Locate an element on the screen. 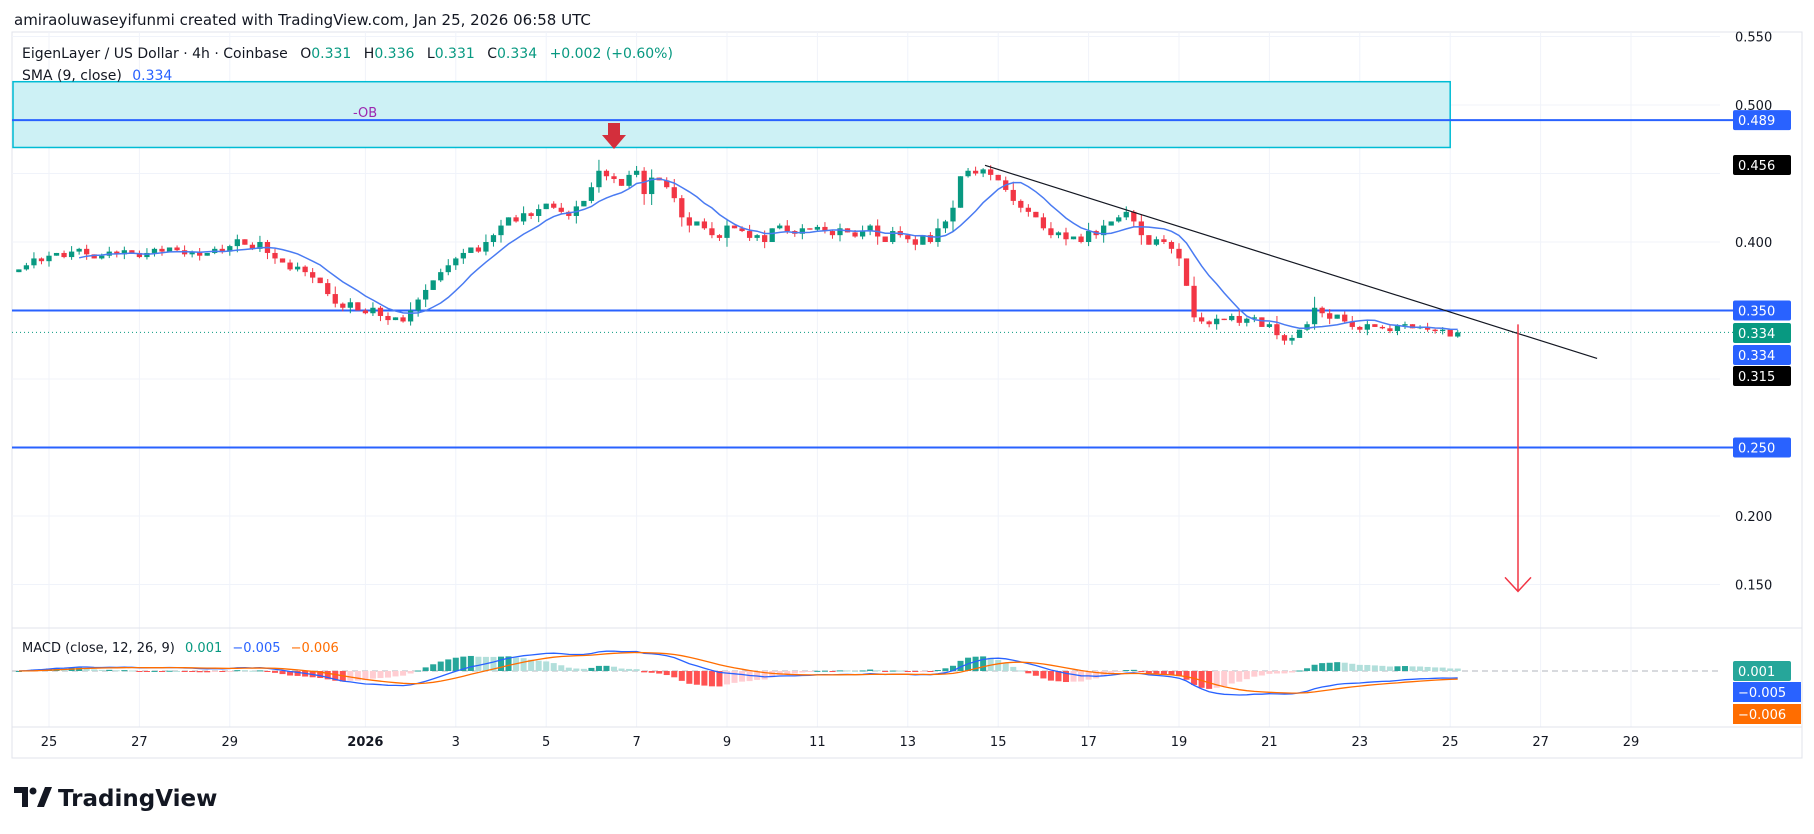 This screenshot has width=1814, height=834. time-axis: 25 27 29 2026 3 5 7 9 11 13 15 17 19 21 23 25 27 29 is located at coordinates (840, 742).